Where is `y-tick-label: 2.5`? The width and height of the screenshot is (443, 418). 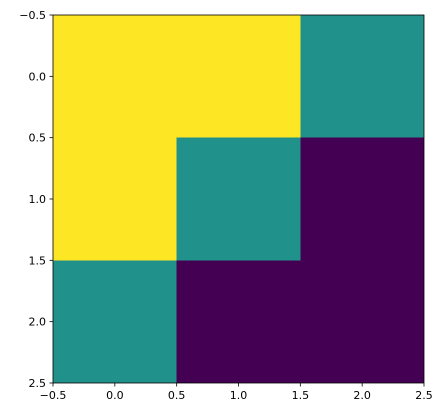
y-tick-label: 2.5 is located at coordinates (38, 383).